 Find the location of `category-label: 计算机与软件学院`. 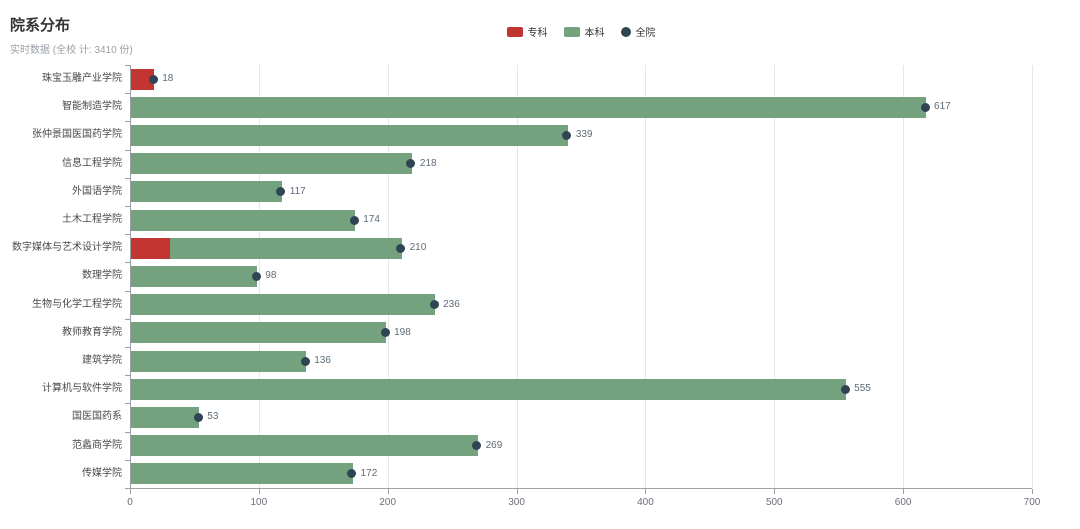

category-label: 计算机与软件学院 is located at coordinates (82, 389).